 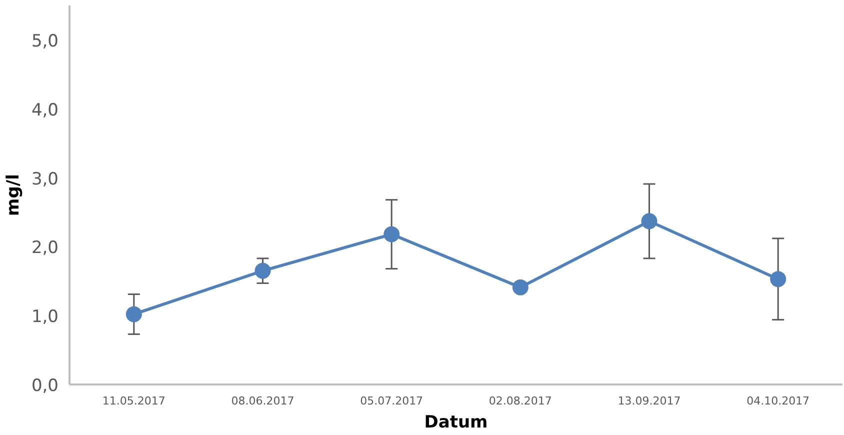 What do you see at coordinates (45, 317) in the screenshot?
I see `y-tick-label: 1,0` at bounding box center [45, 317].